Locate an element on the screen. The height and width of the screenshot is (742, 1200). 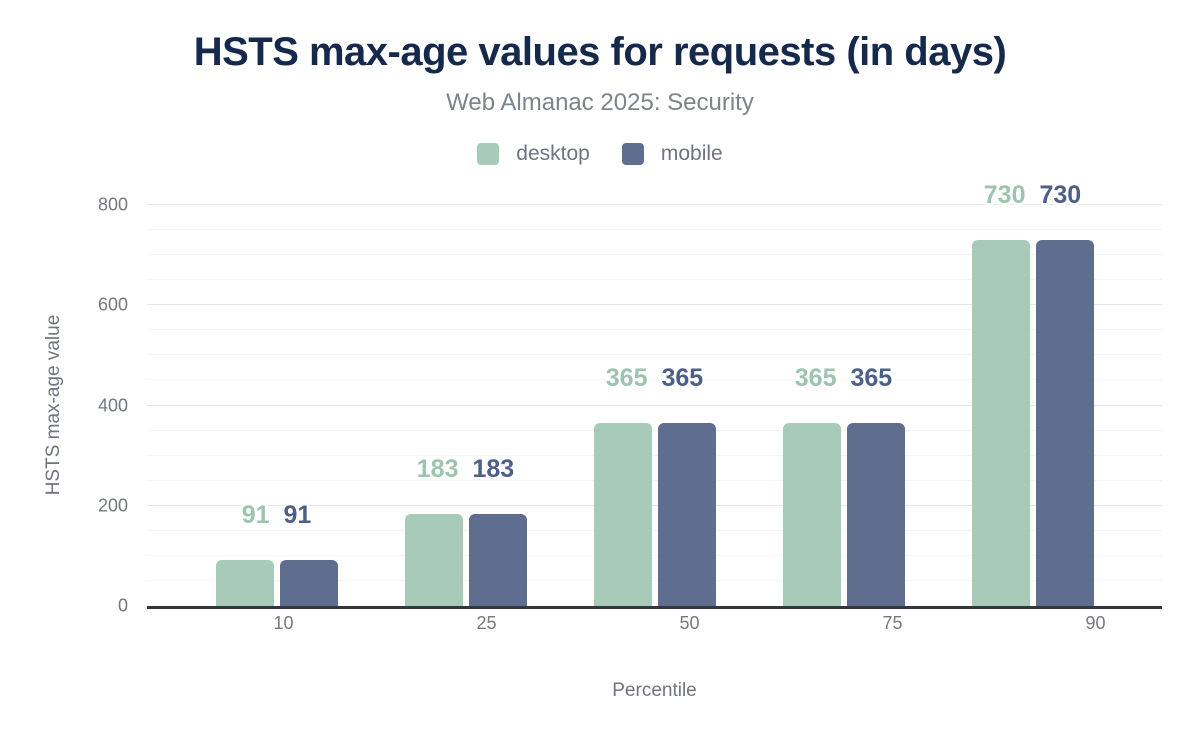
legend-label-desktop: desktop is located at coordinates (553, 153).